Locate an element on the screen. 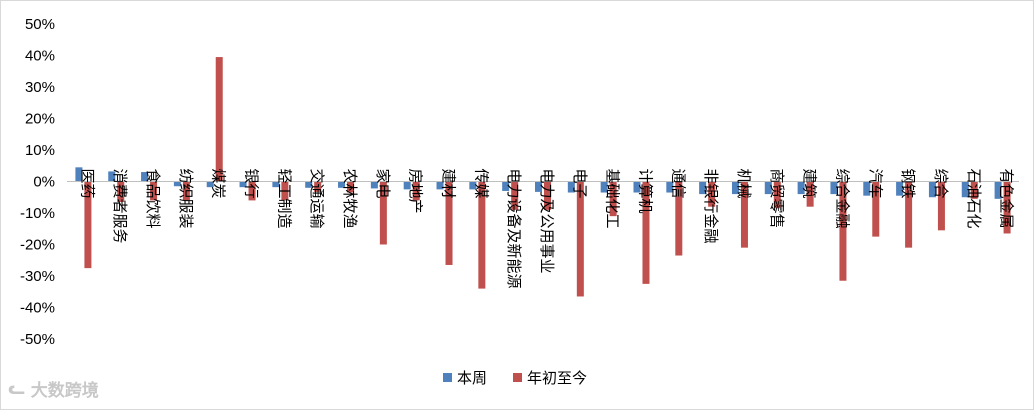 The width and height of the screenshot is (1034, 410). x-category-label: 房地产 is located at coordinates (416, 191).